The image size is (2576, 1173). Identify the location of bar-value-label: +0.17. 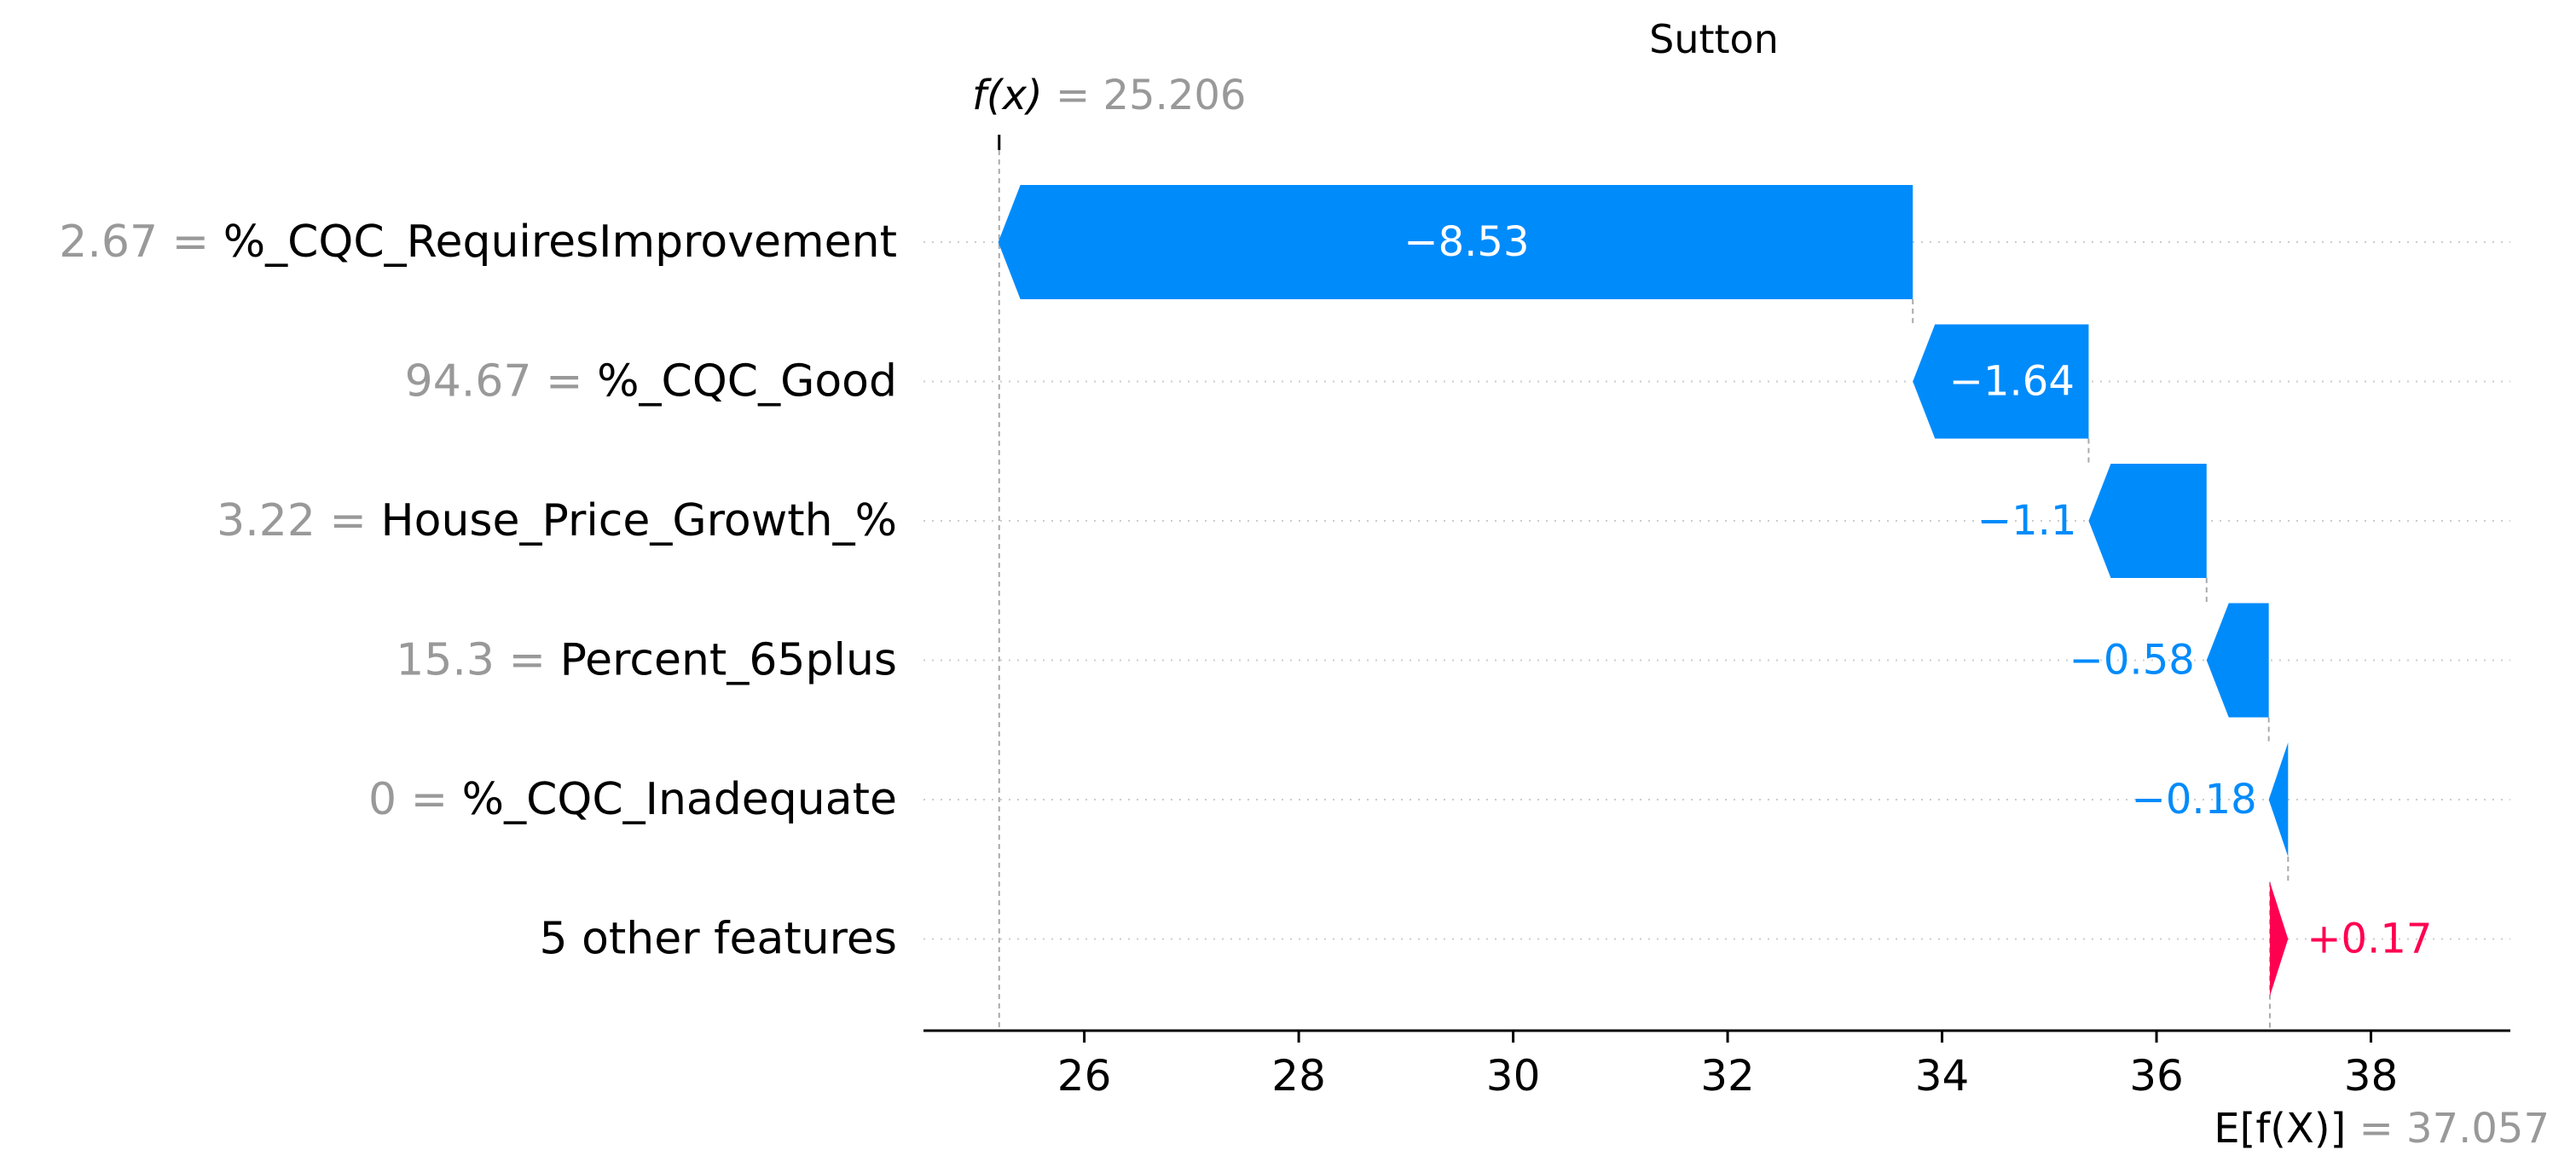
(2369, 939).